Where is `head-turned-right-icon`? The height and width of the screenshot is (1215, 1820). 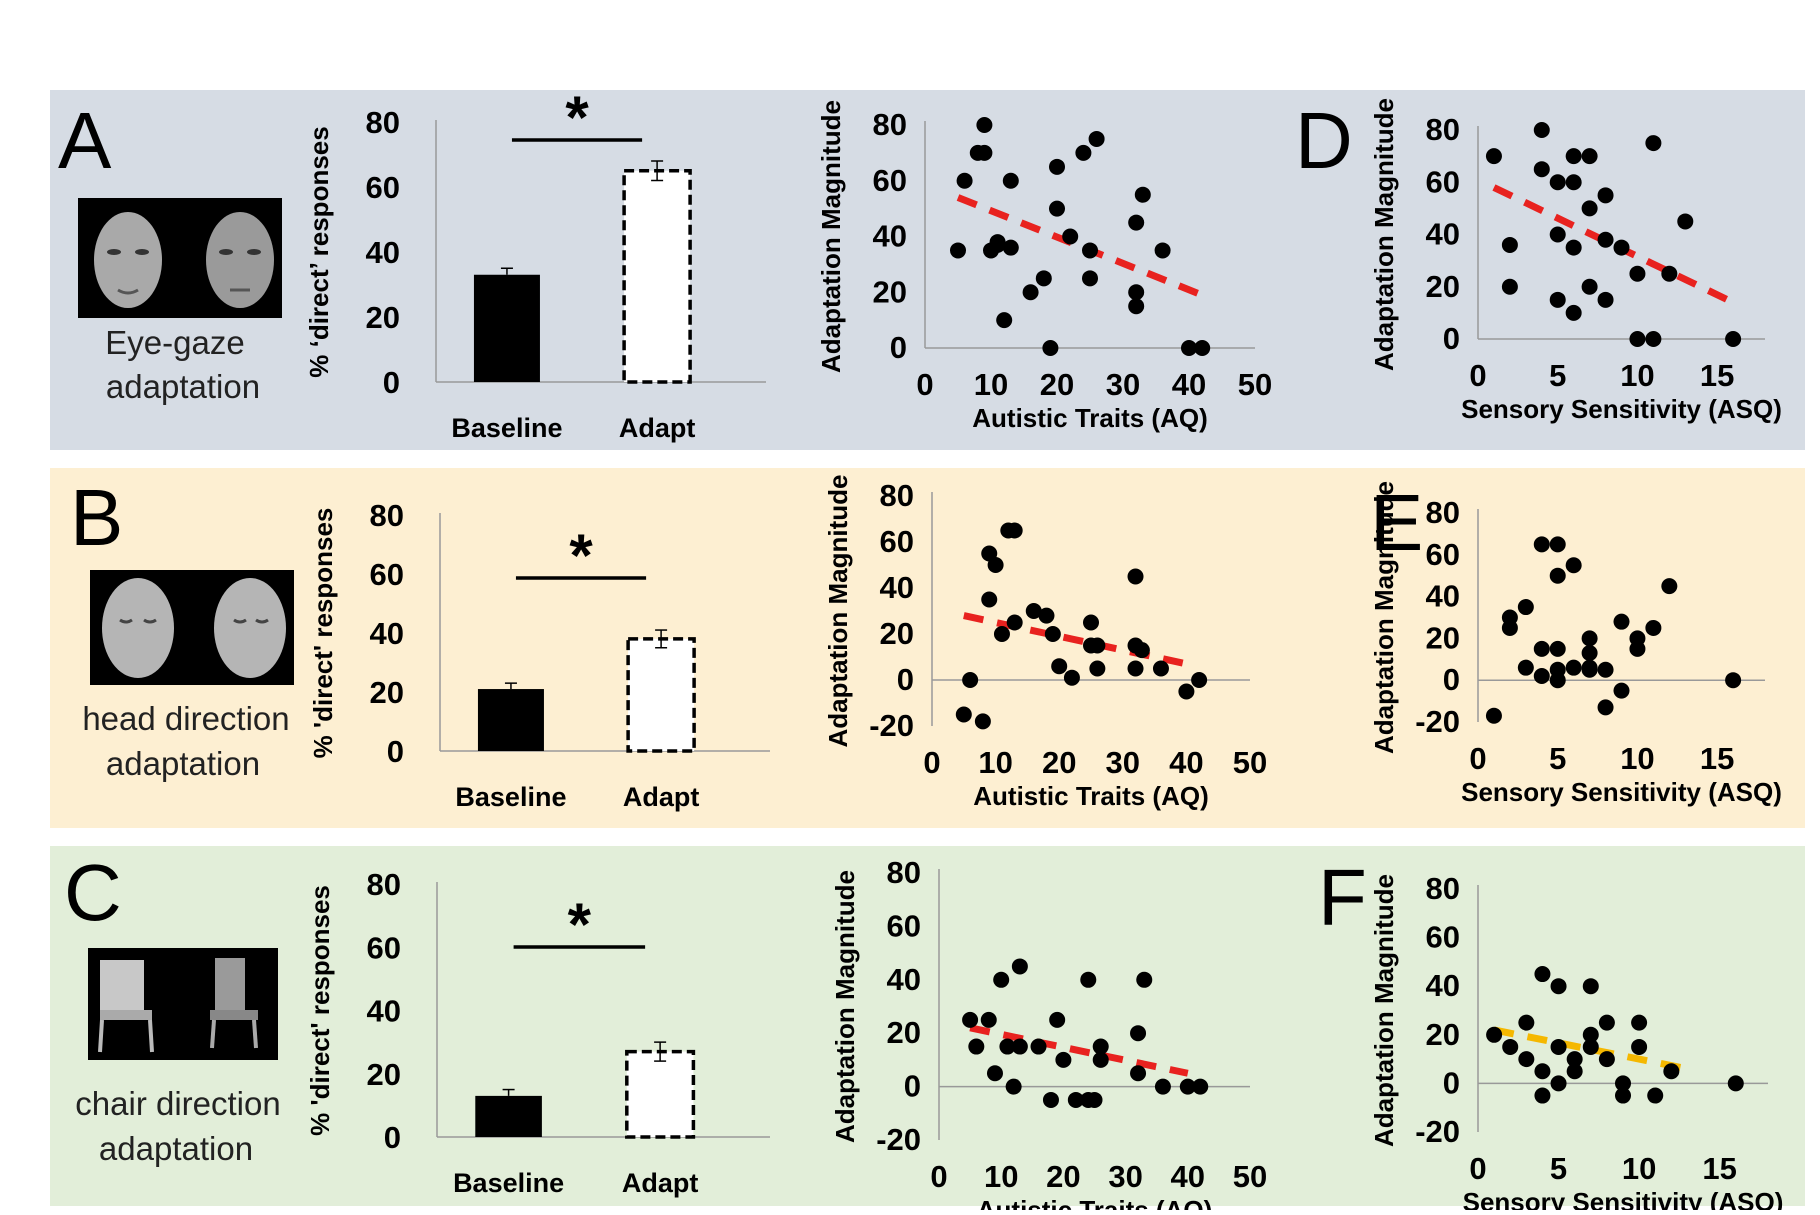 head-turned-right-icon is located at coordinates (250, 628).